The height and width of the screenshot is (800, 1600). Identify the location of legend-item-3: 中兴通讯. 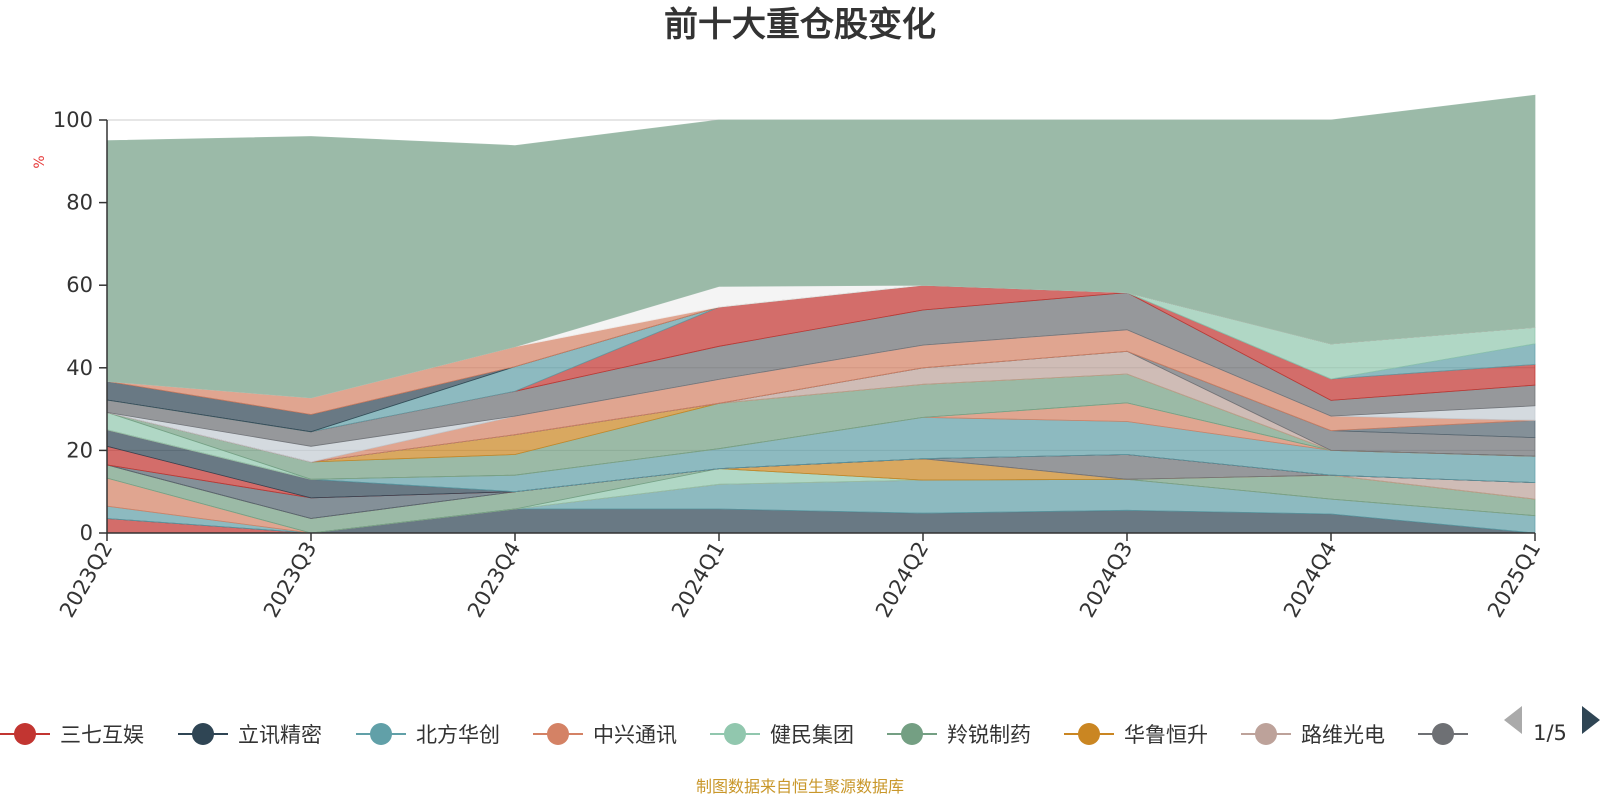
(605, 735).